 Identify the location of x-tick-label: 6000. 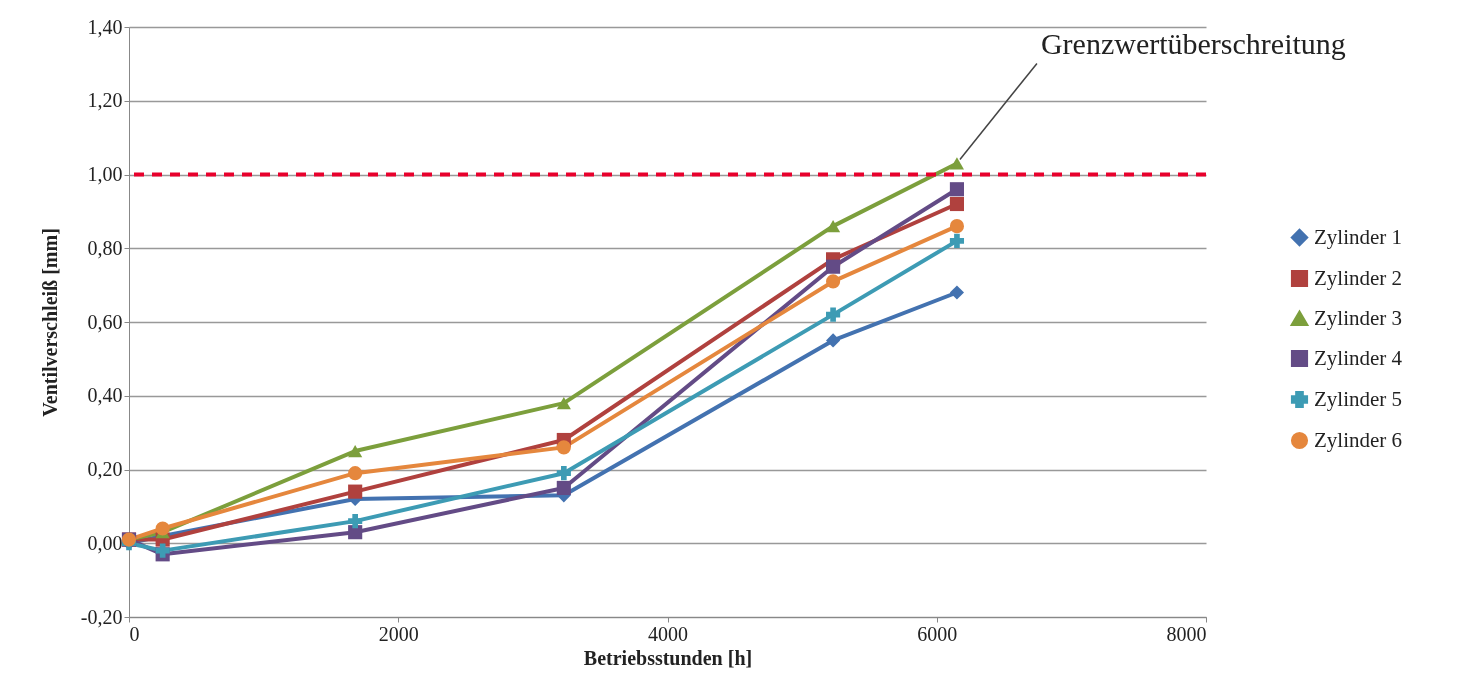
(937, 633).